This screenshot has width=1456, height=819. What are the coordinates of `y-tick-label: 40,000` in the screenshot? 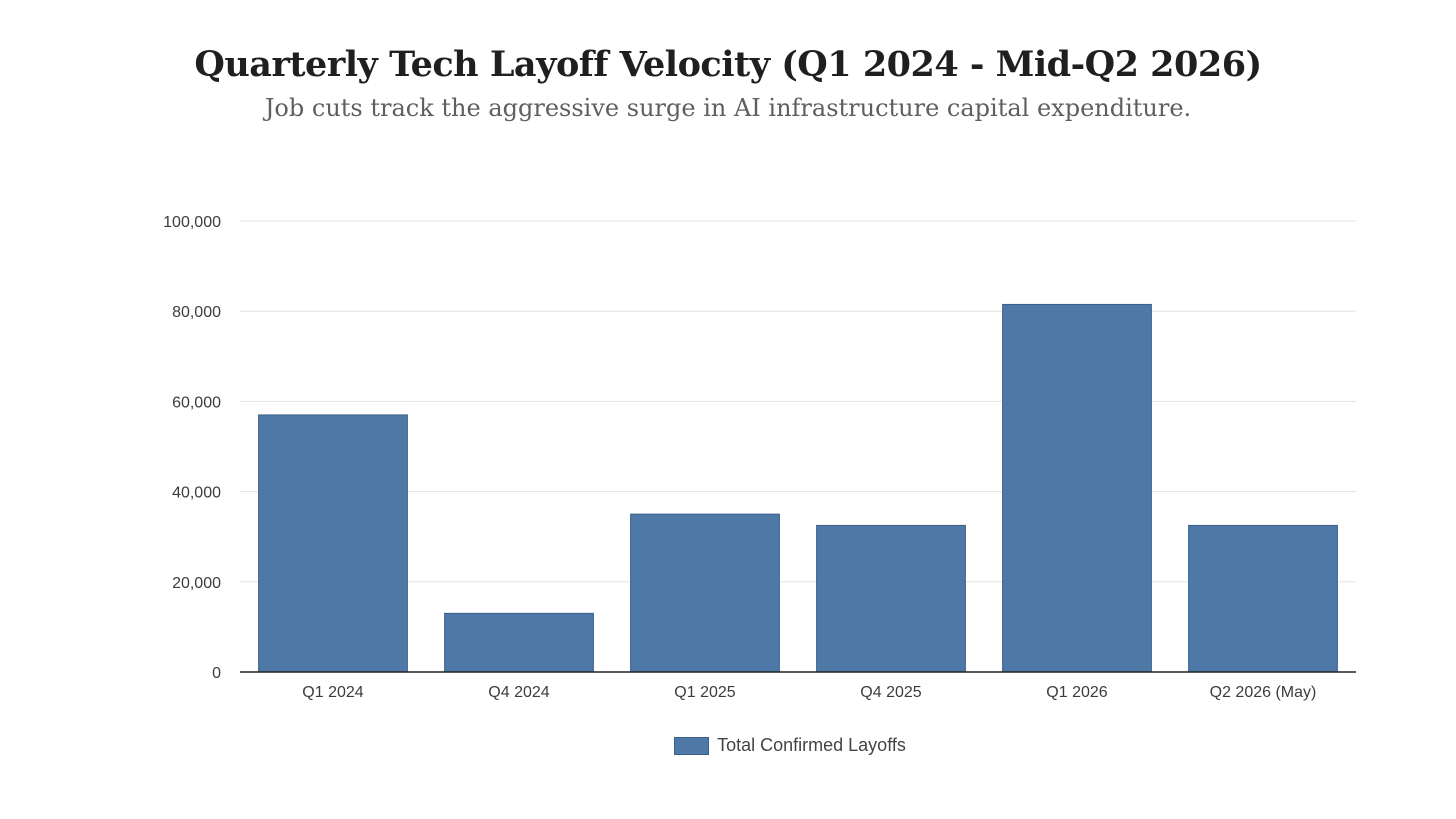 It's located at (196, 493).